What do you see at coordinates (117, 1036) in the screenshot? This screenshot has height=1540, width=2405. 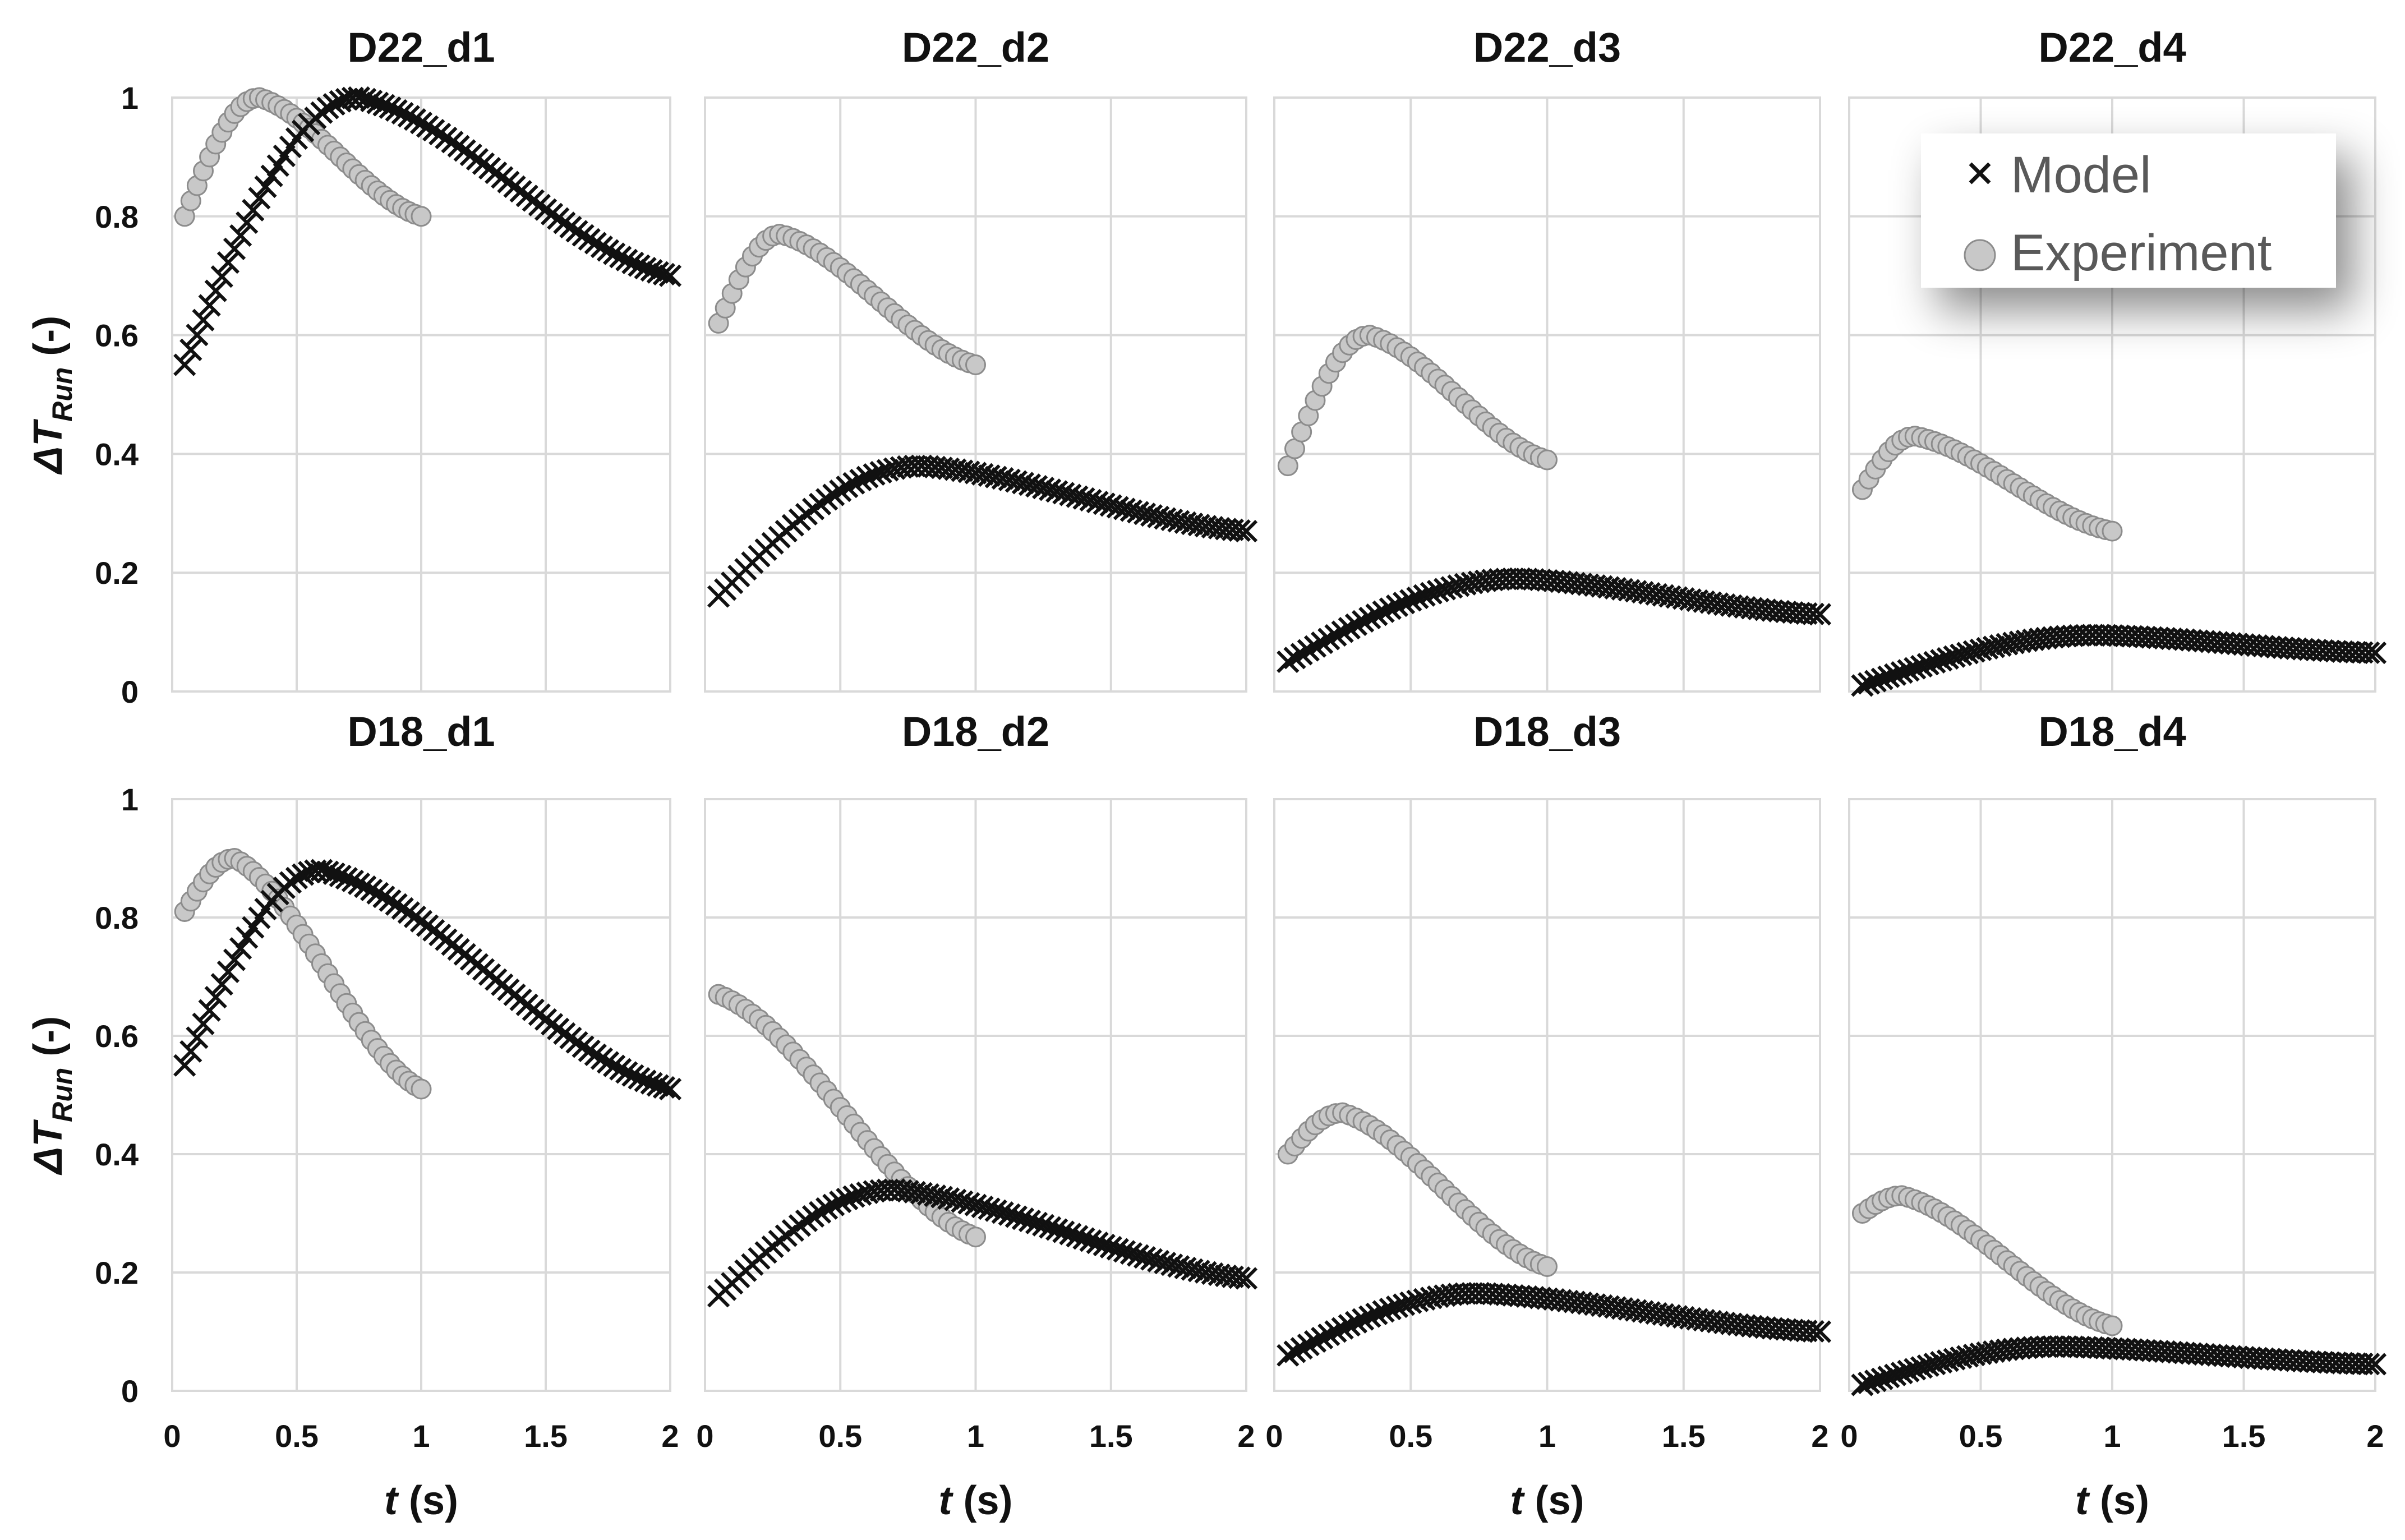 I see `y-tick-label: 0.6` at bounding box center [117, 1036].